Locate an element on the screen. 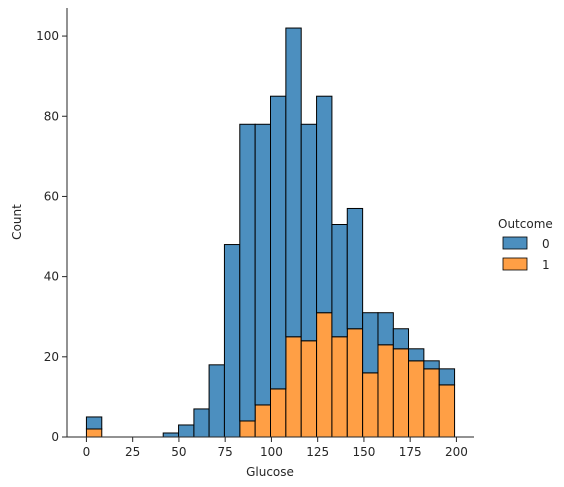 This screenshot has height=487, width=564. y-axis-label: Count is located at coordinates (17, 222).